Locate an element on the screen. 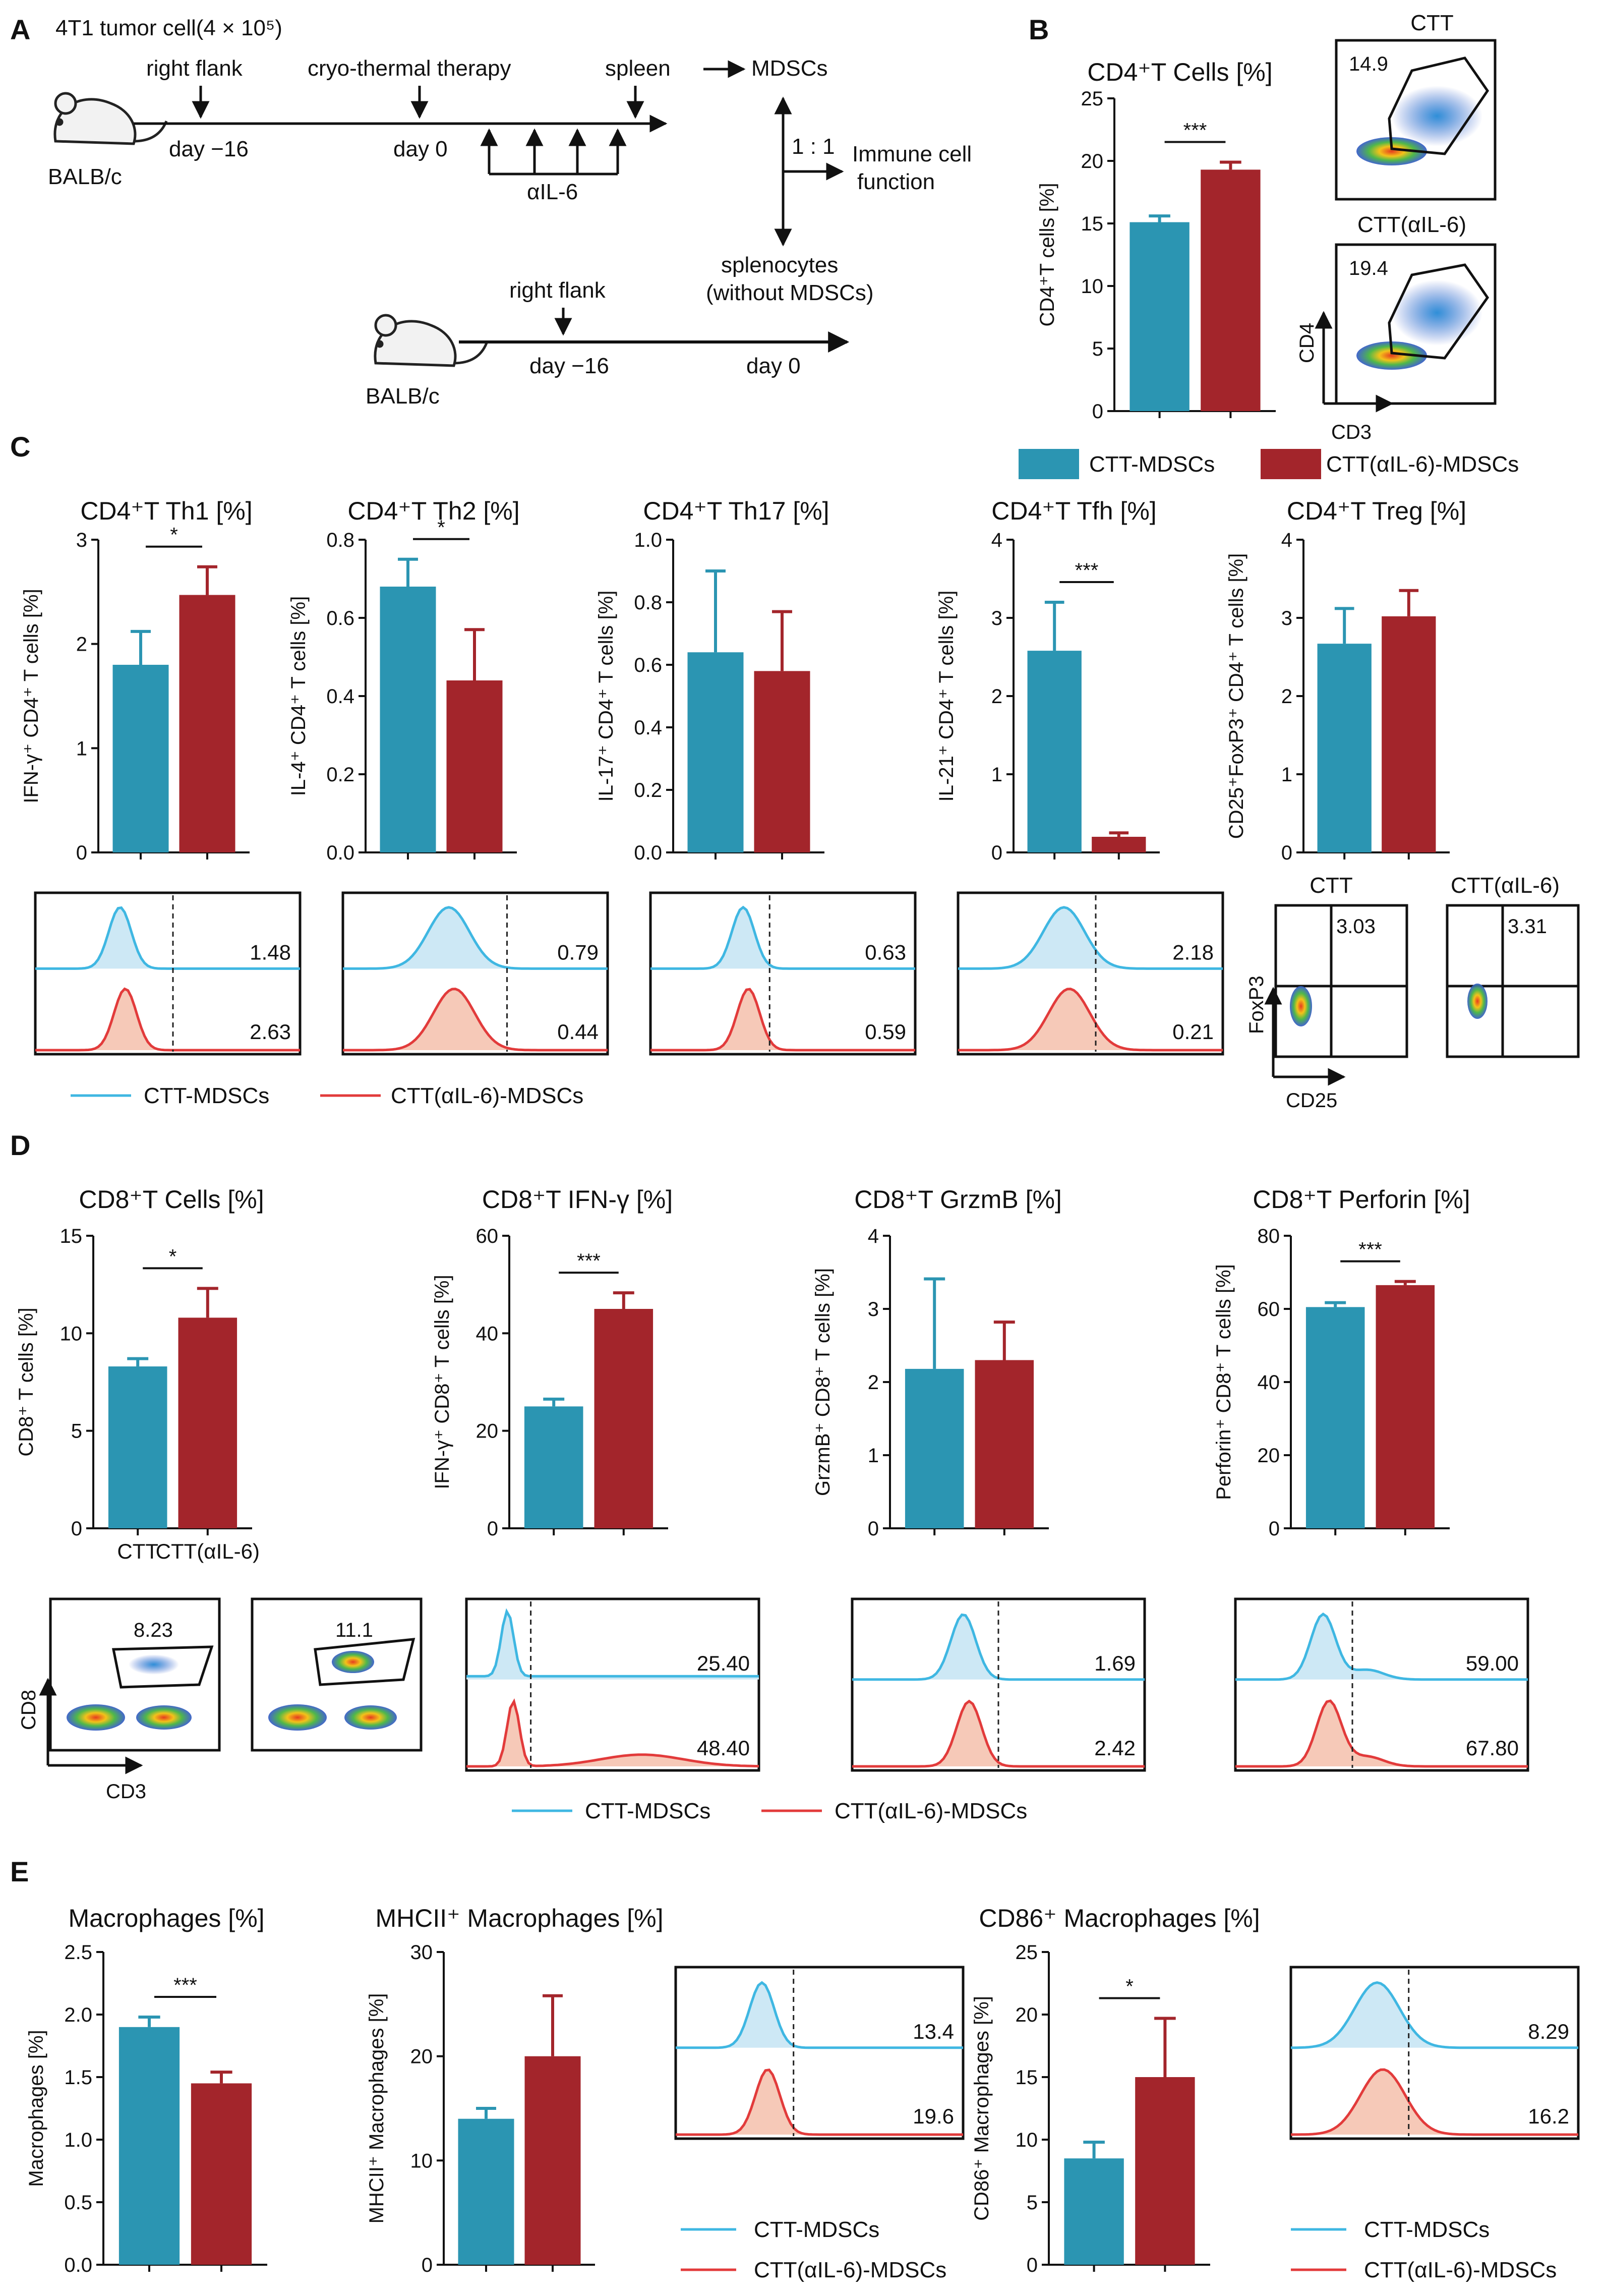  legend-swatch-ail6 is located at coordinates (1291, 464).